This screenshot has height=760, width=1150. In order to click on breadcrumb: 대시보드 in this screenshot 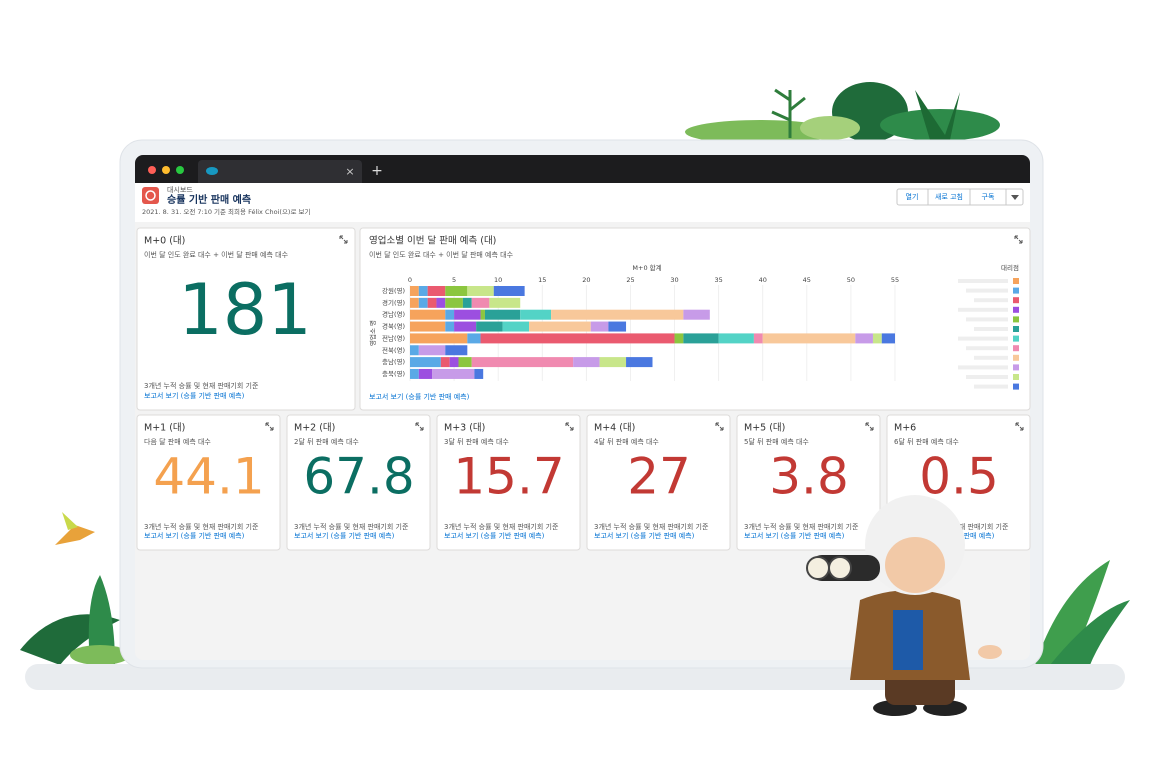, I will do `click(180, 190)`.